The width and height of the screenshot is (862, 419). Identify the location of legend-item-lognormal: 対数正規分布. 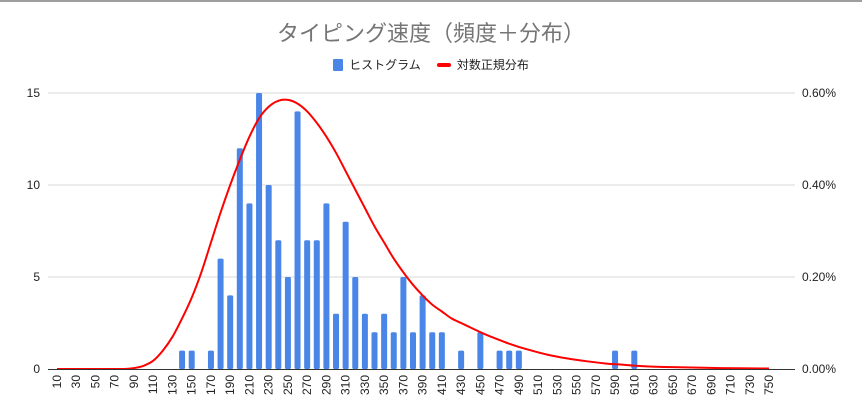
(482, 64).